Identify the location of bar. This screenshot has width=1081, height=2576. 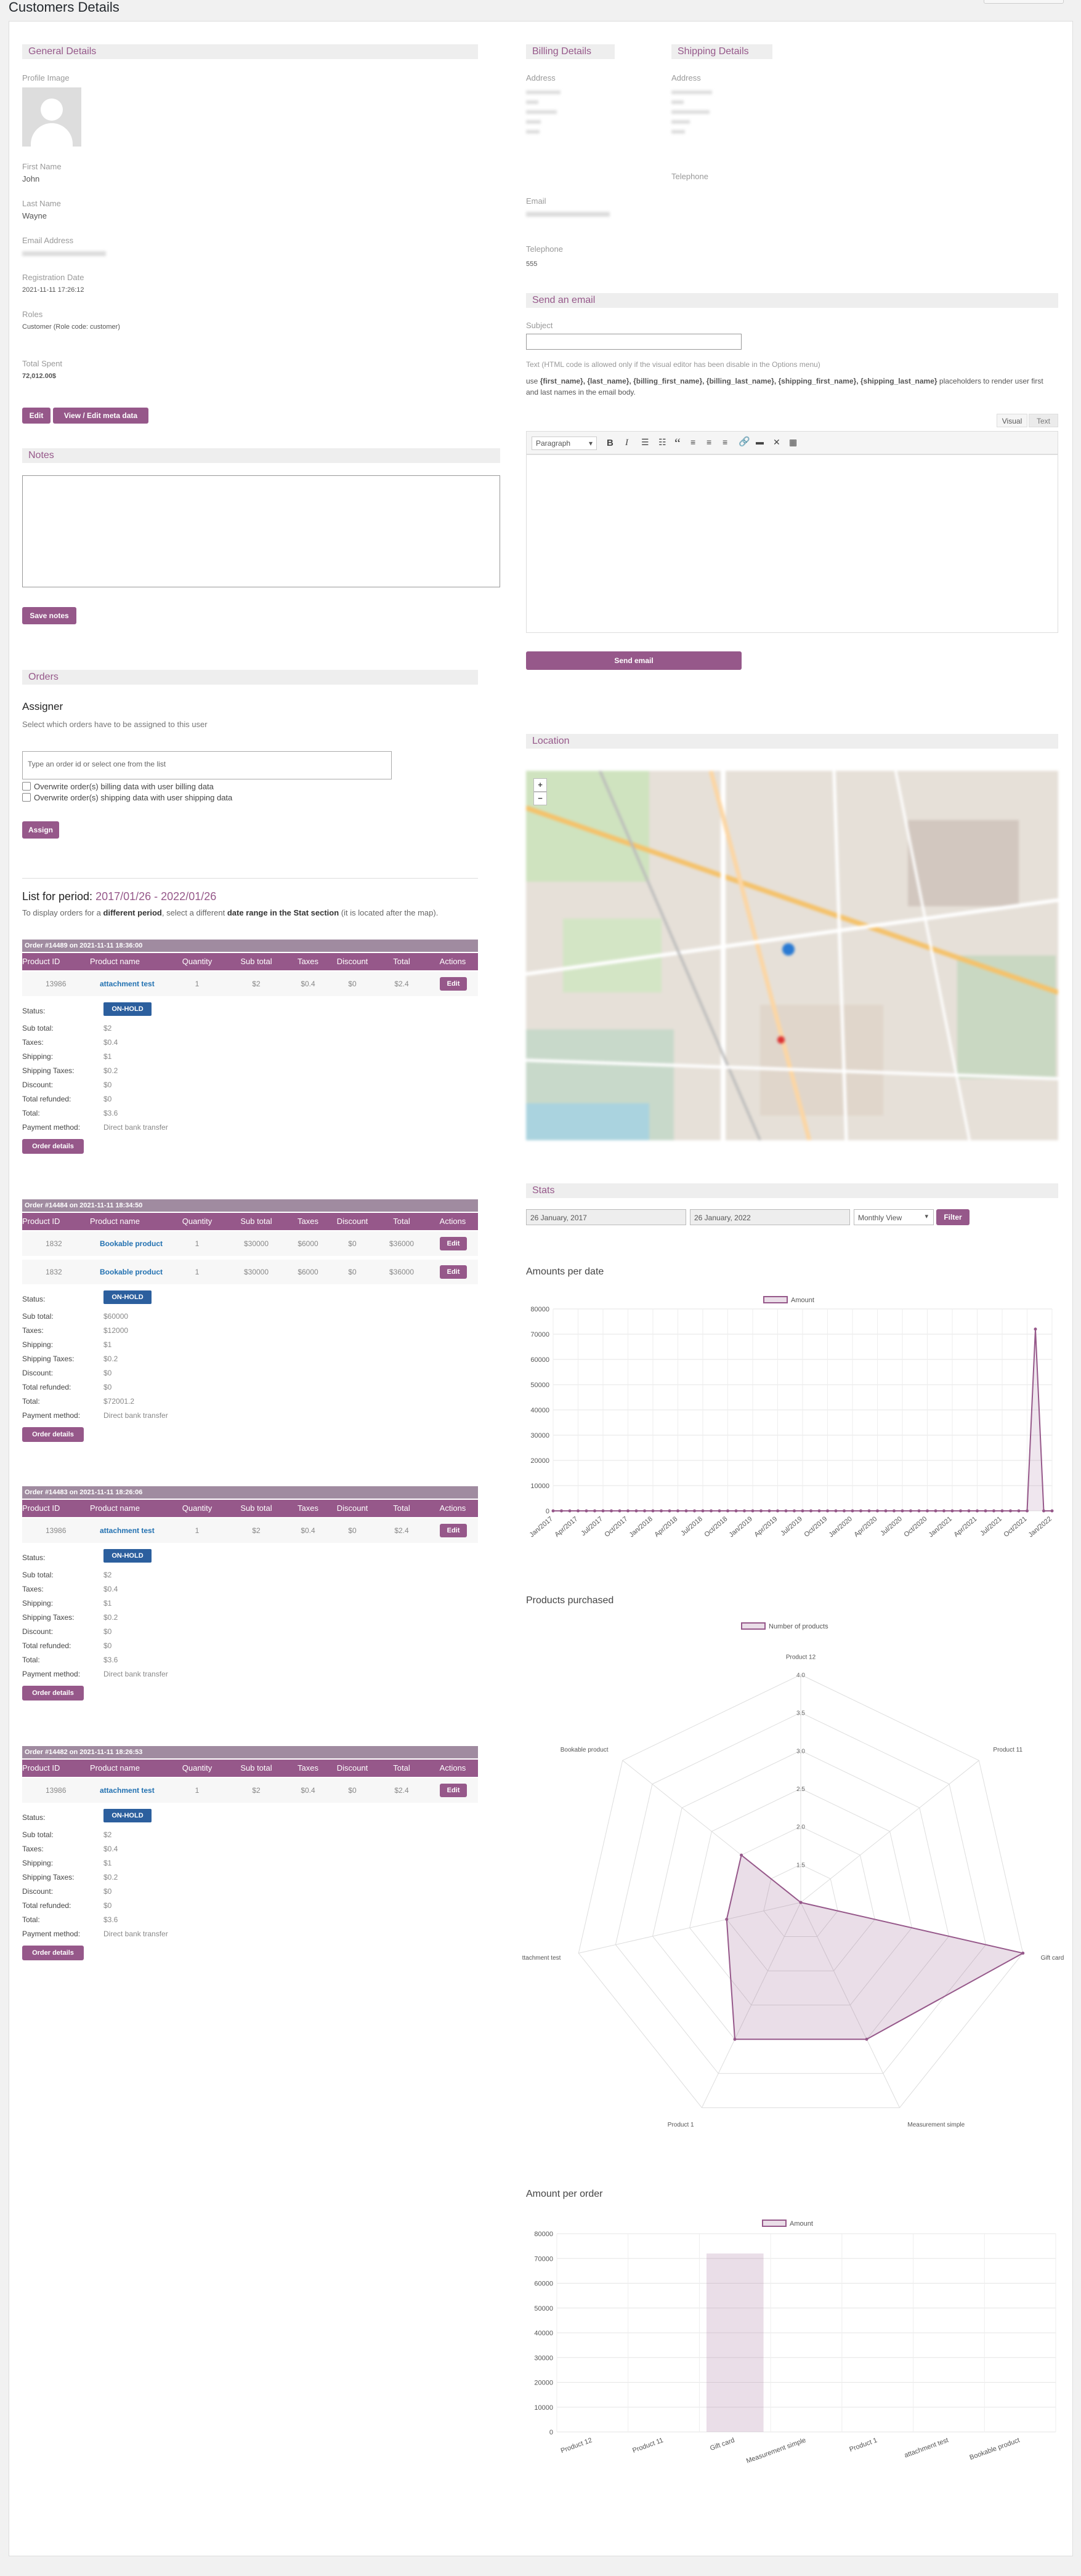
(735, 2342).